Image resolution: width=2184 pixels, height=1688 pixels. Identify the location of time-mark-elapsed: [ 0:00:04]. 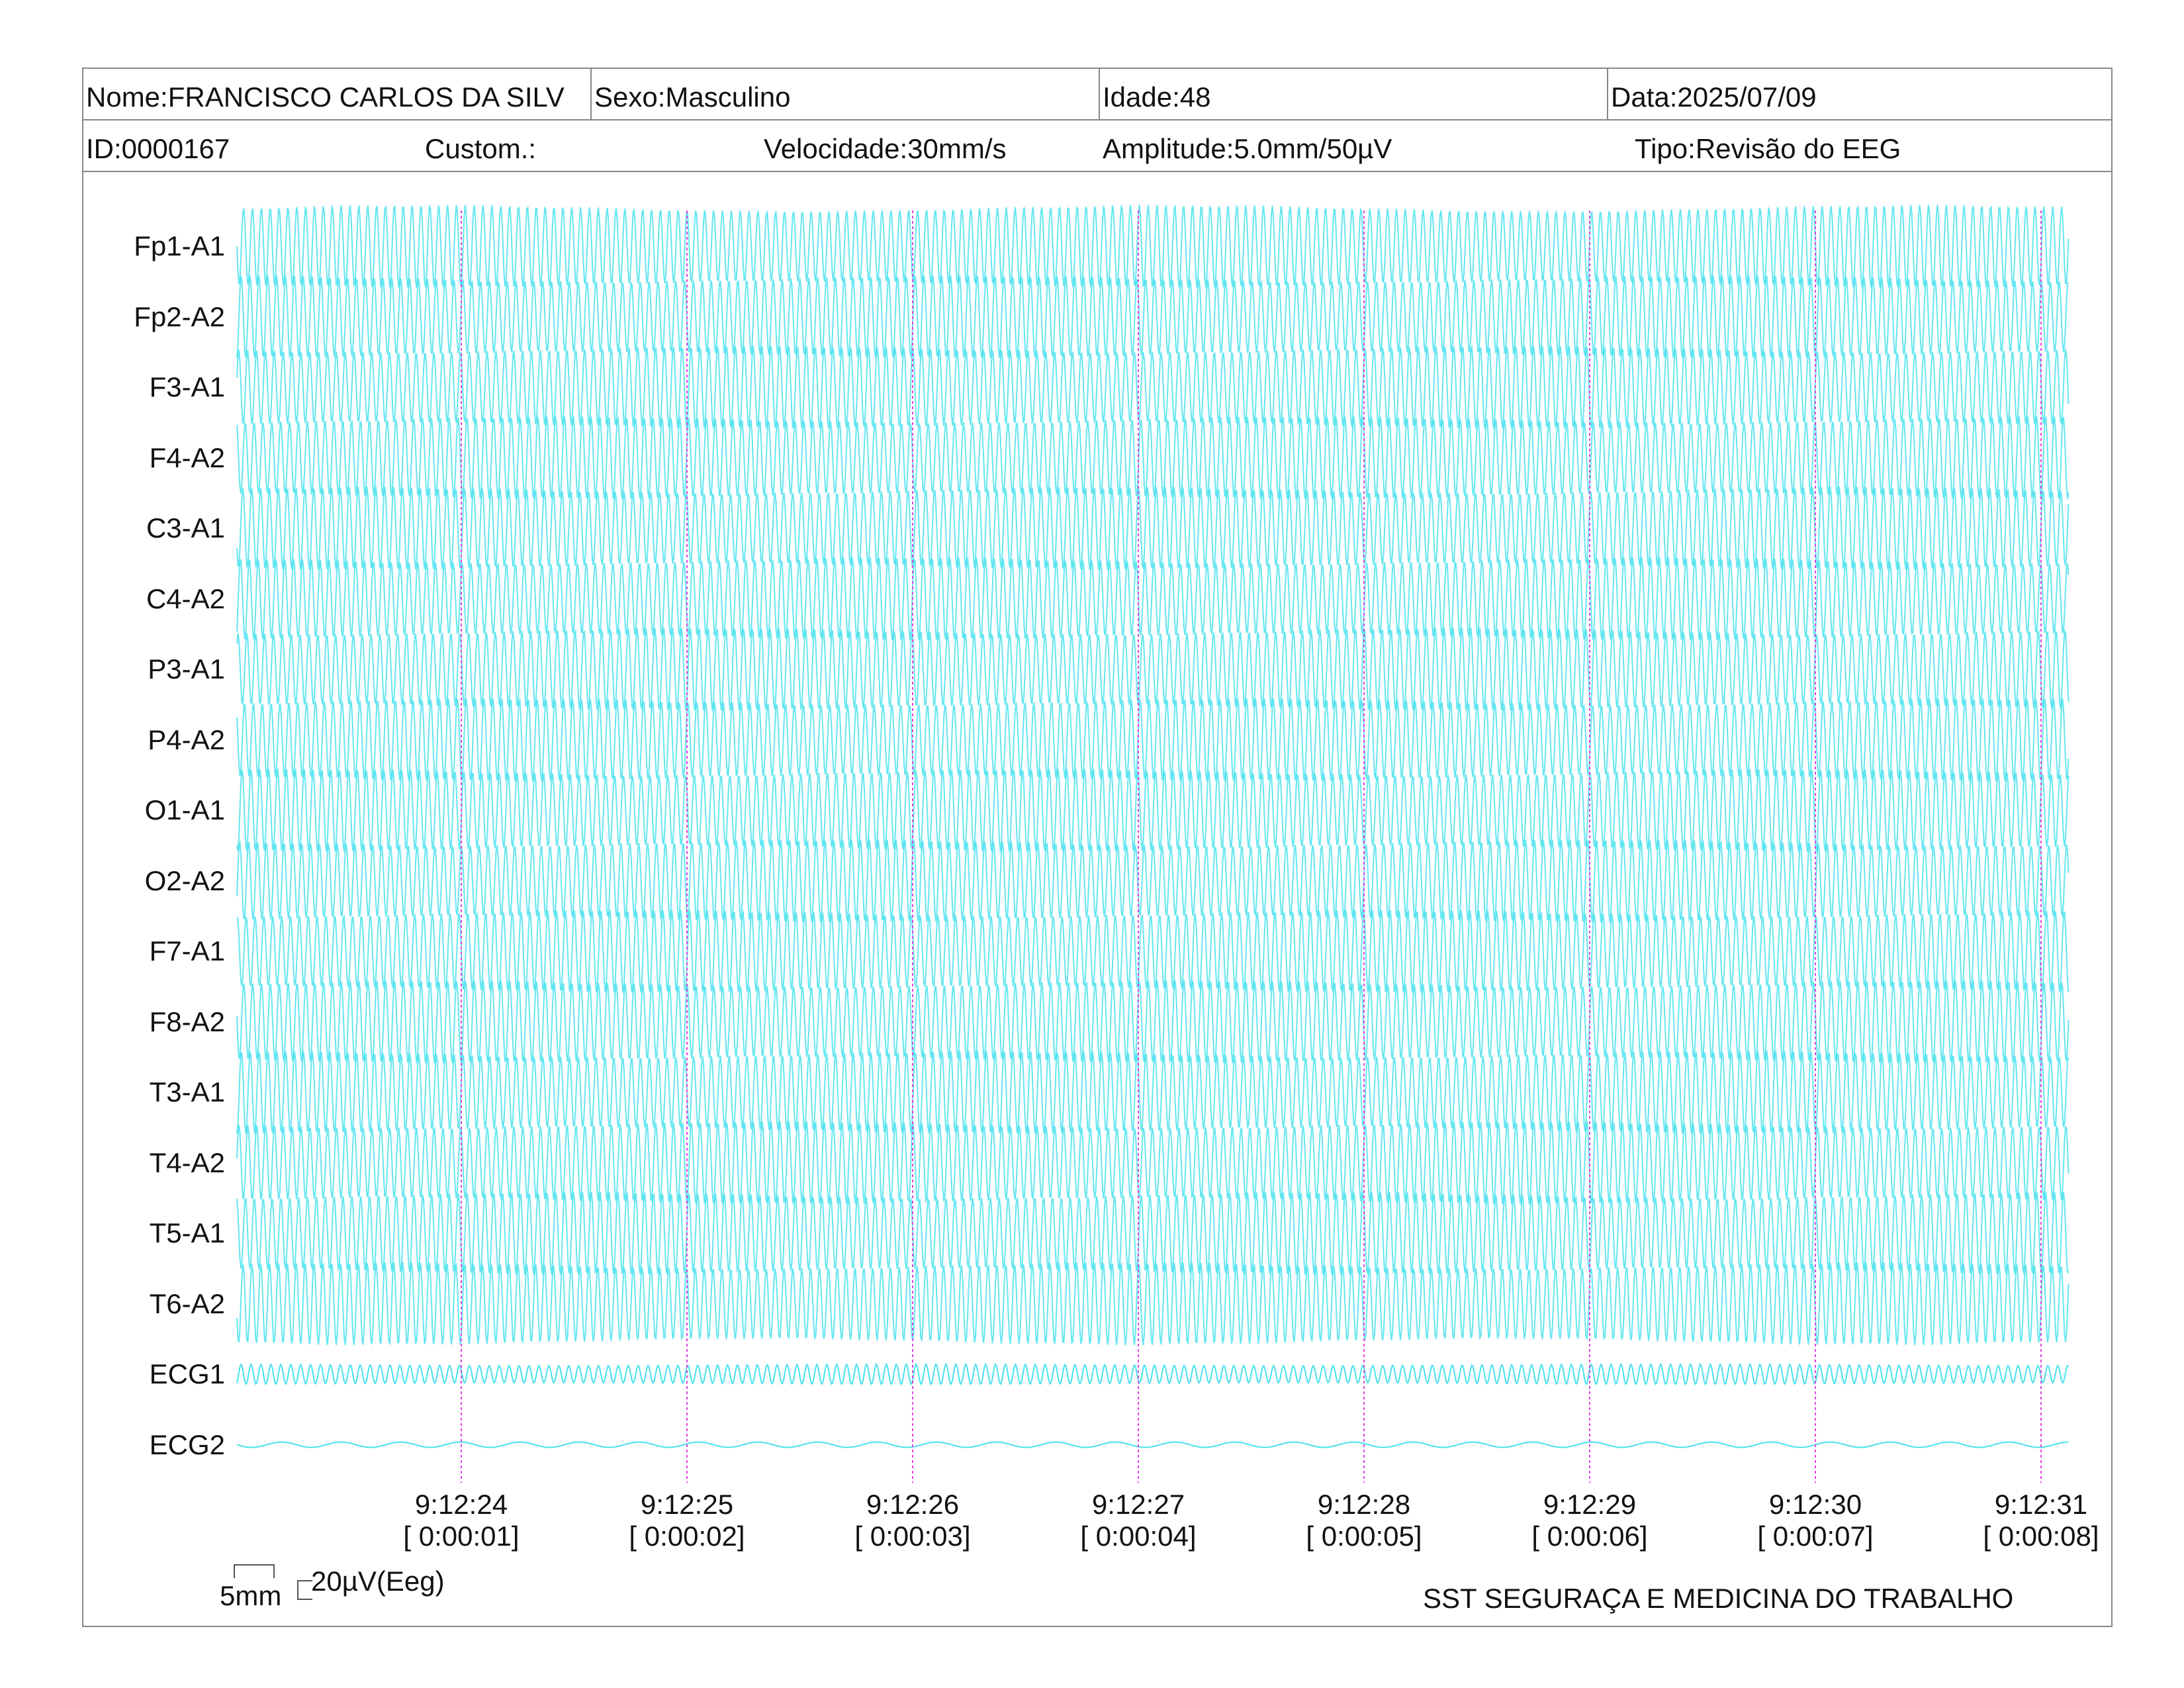
(1139, 1536).